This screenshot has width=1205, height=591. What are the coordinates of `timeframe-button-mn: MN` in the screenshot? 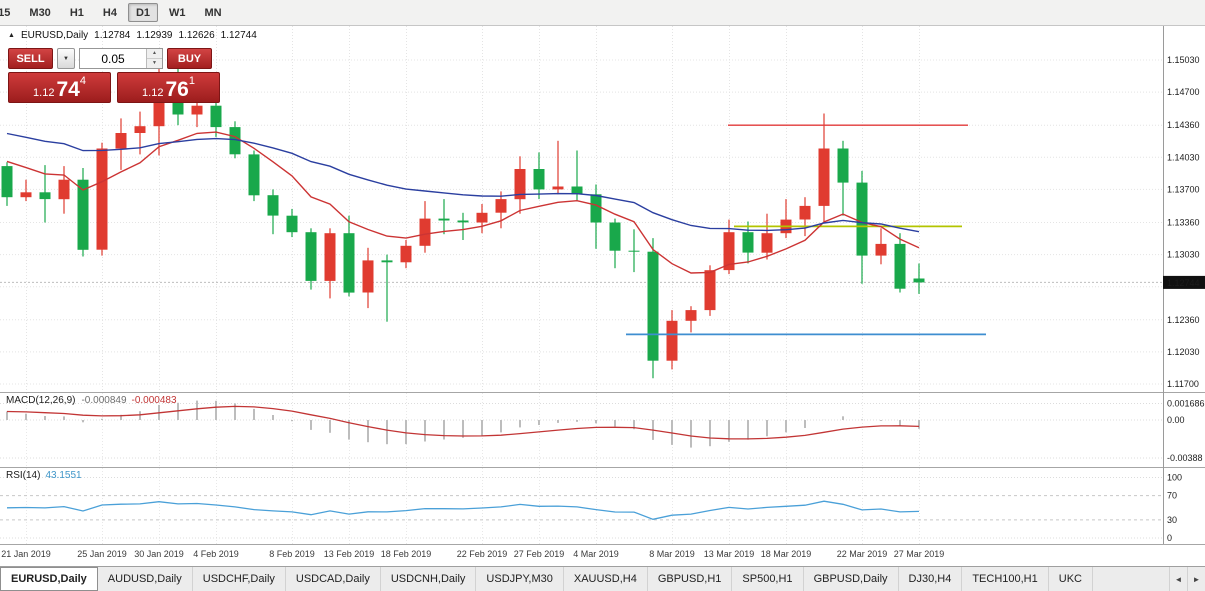 It's located at (213, 12).